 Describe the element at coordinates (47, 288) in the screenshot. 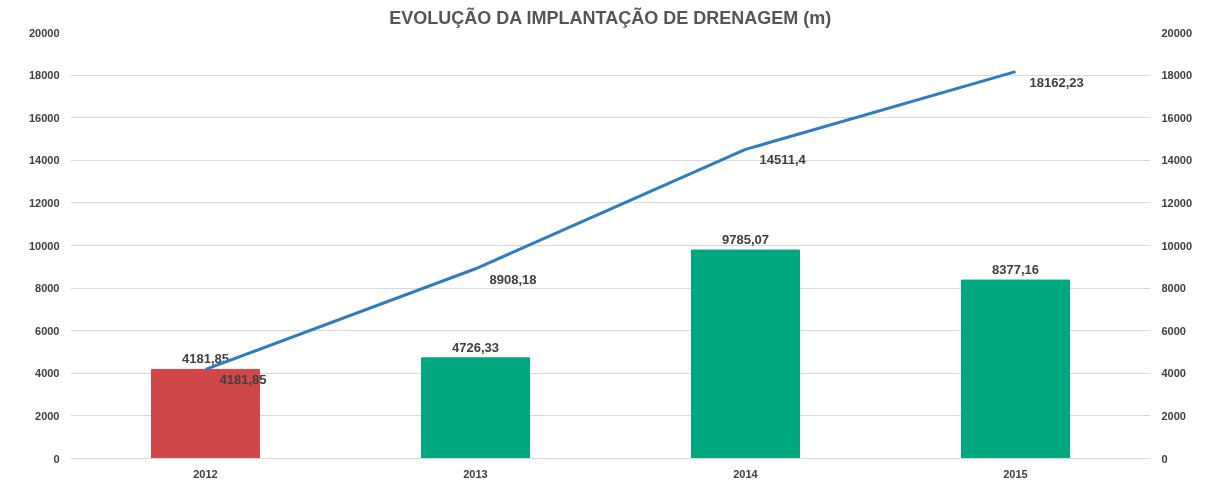

I see `y-tick-label: 8000` at that location.